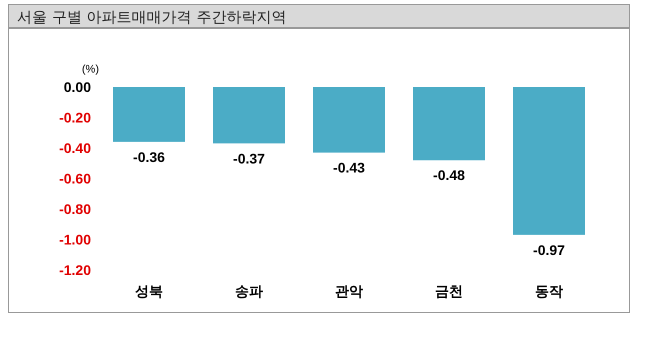  Describe the element at coordinates (75, 240) in the screenshot. I see `y-tick-label: -1.00` at that location.